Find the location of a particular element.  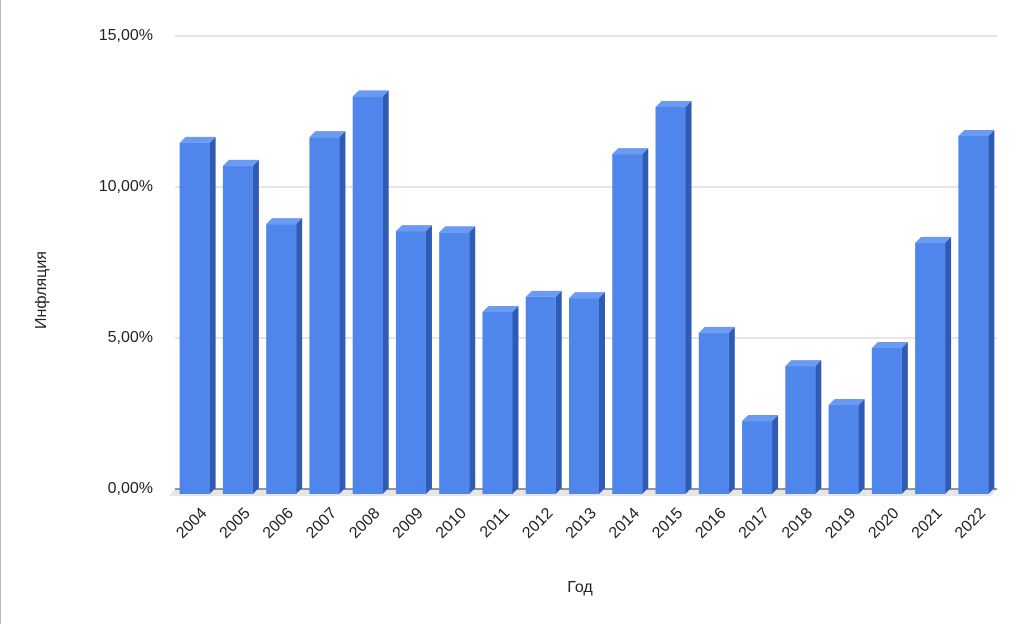

y-tick-label: 0,00% is located at coordinates (130, 488).